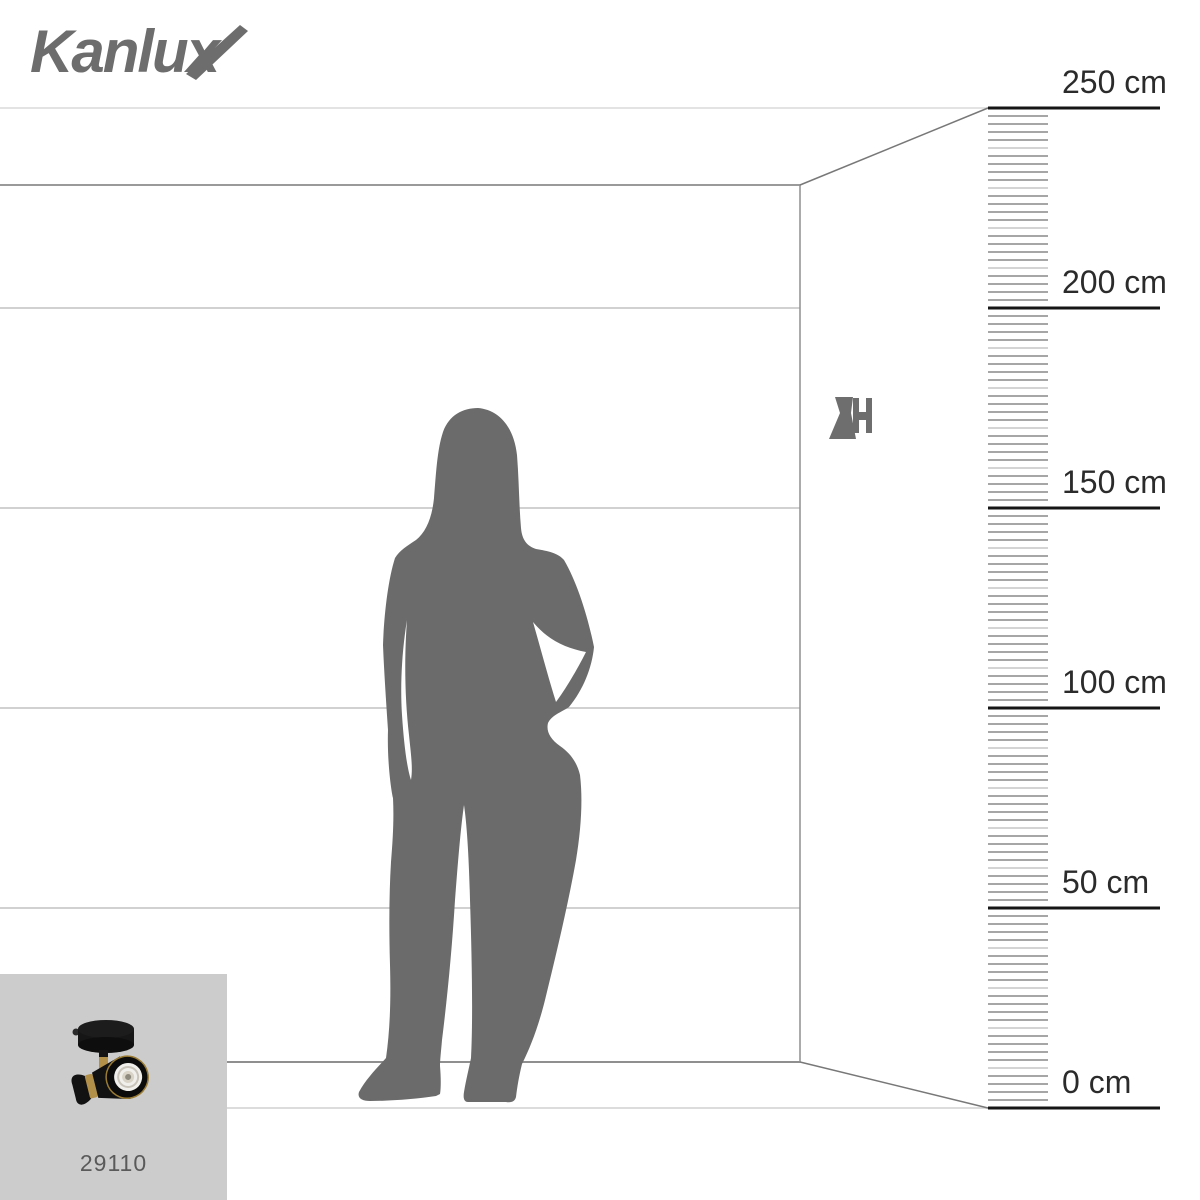 The width and height of the screenshot is (1200, 1200). Describe the element at coordinates (1114, 482) in the screenshot. I see `ruler-label-150cm: 150 cm` at that location.